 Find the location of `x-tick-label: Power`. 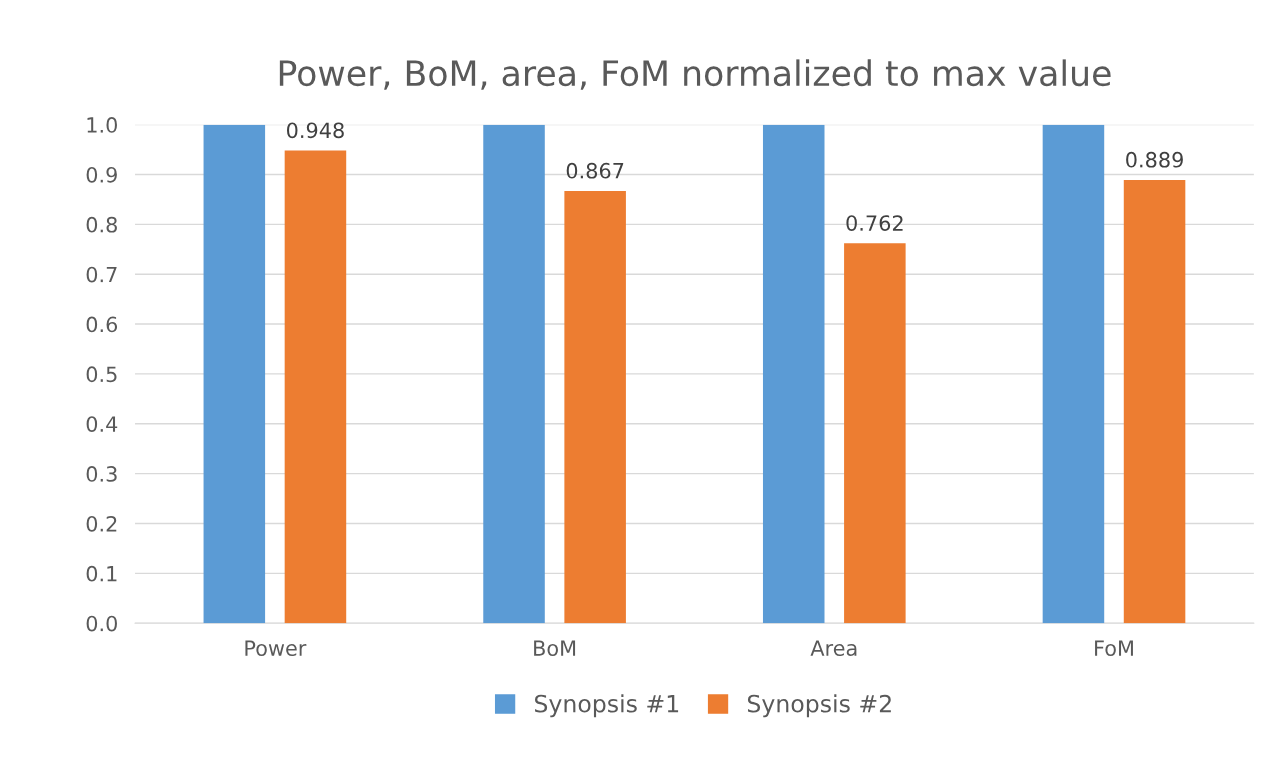

x-tick-label: Power is located at coordinates (276, 648).